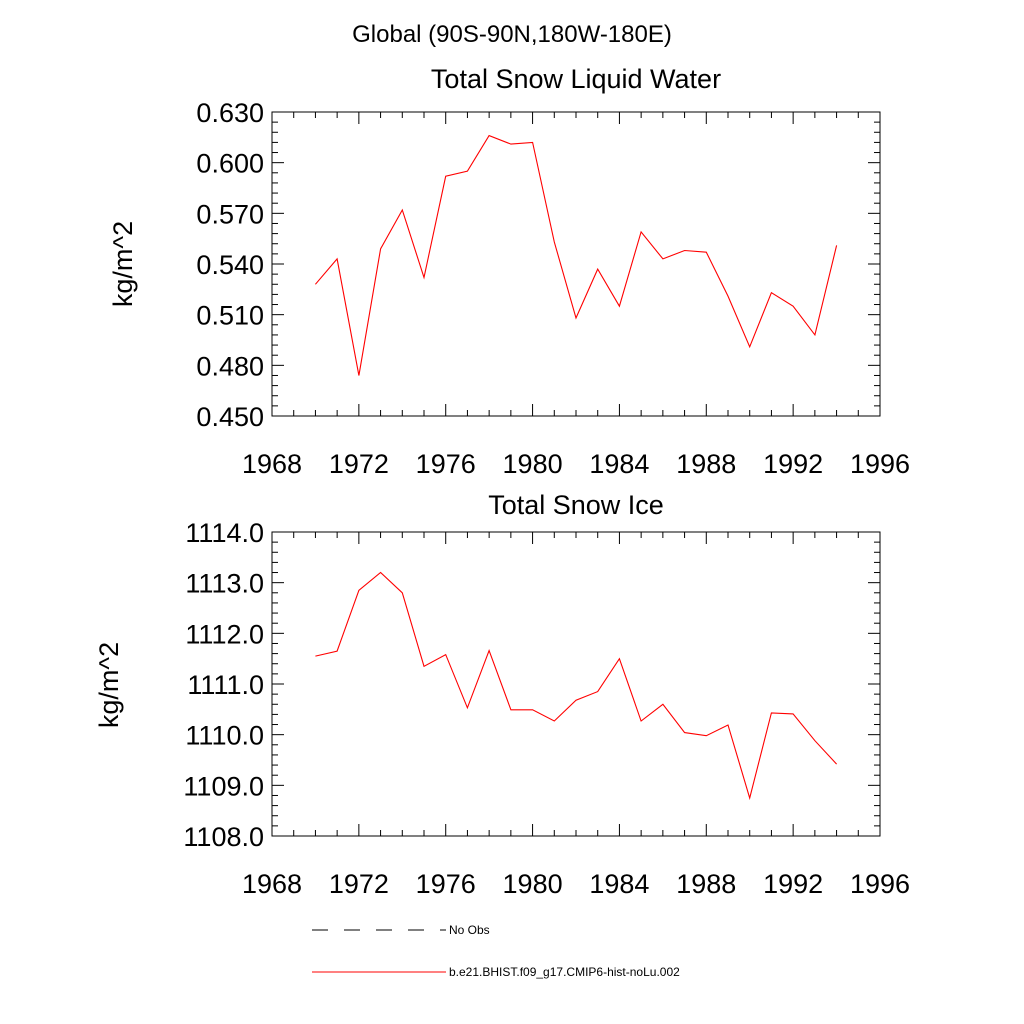 Image resolution: width=1024 pixels, height=1024 pixels. Describe the element at coordinates (512, 34) in the screenshot. I see `figure-suptitle: Global (90S-90N,180W-180E)` at that location.